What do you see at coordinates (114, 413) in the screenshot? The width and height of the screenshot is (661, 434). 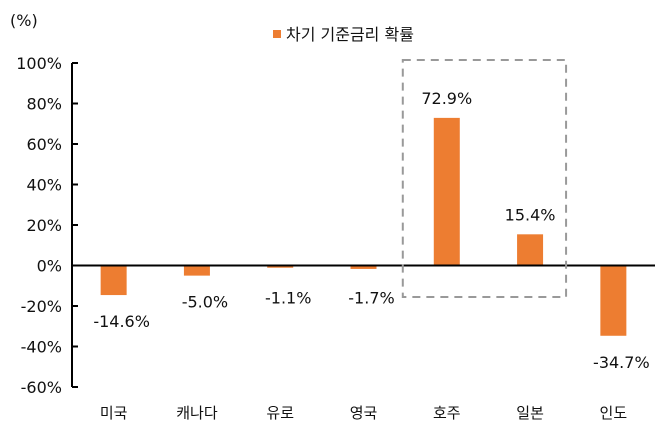 I see `x-tick-label: 미국` at bounding box center [114, 413].